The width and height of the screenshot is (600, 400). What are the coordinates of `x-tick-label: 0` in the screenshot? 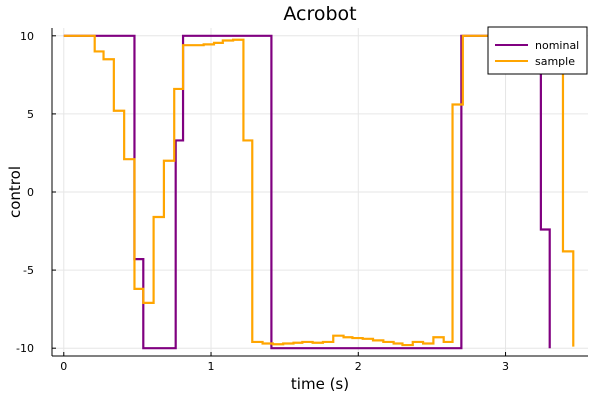 It's located at (63, 366).